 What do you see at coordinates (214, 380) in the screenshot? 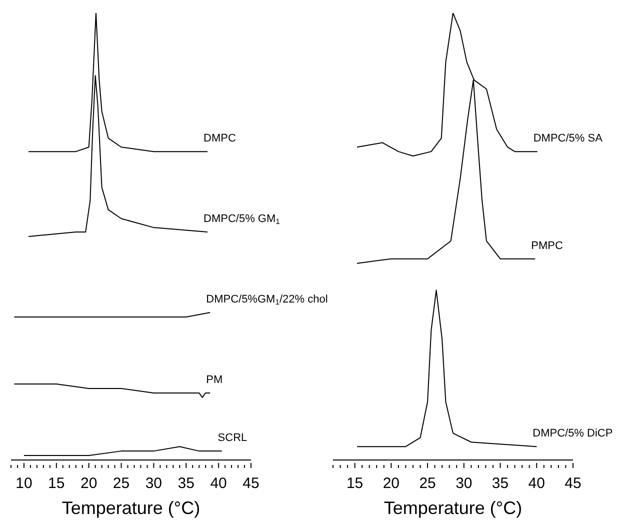
I see `series-label: PM` at bounding box center [214, 380].